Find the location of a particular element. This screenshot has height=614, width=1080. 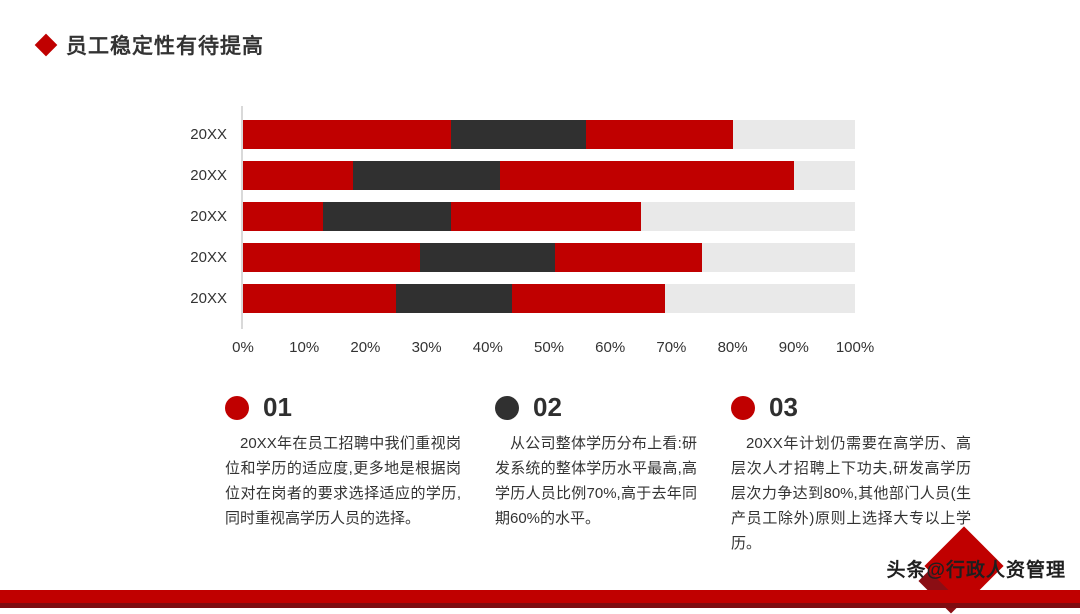

x-axis-tick-label: 40% is located at coordinates (487, 347).